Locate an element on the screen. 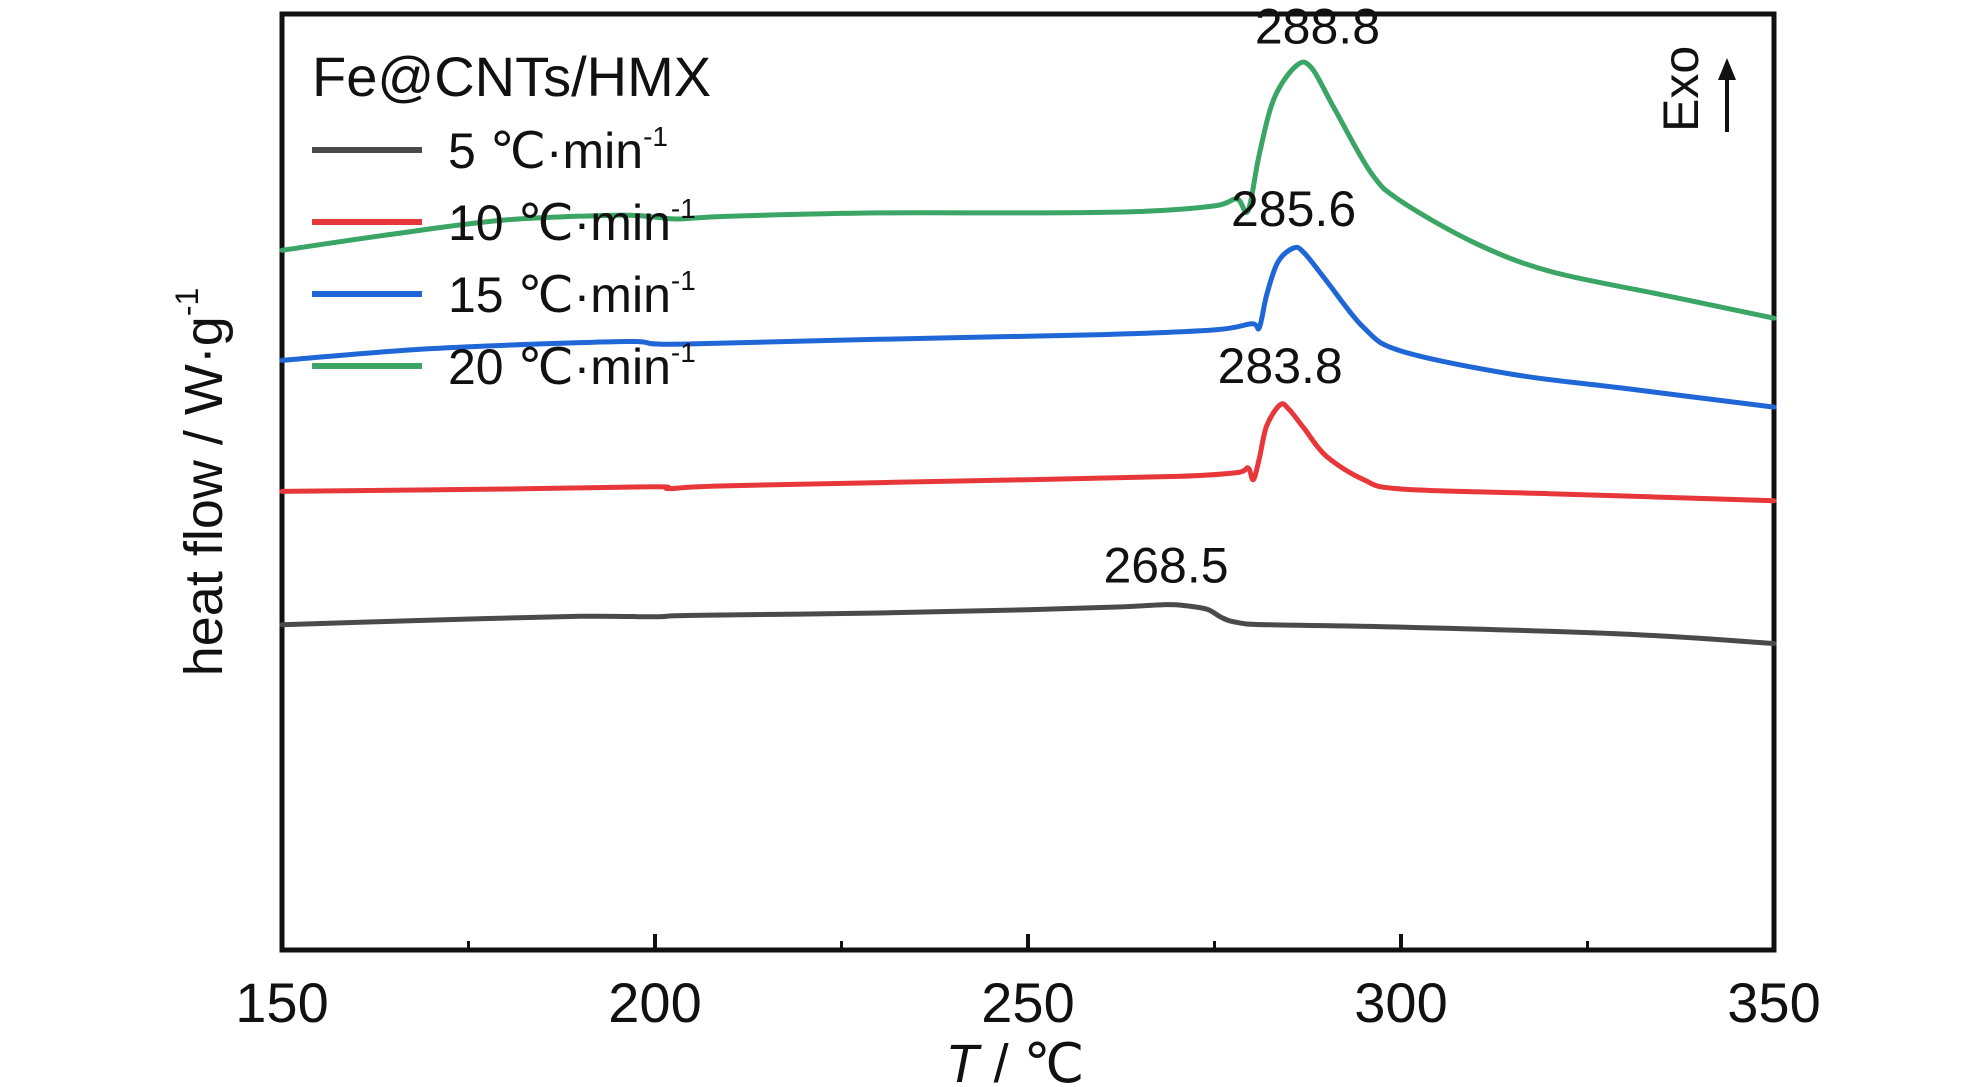 Image resolution: width=1984 pixels, height=1087 pixels. peak-label: 288.8 is located at coordinates (1317, 27).